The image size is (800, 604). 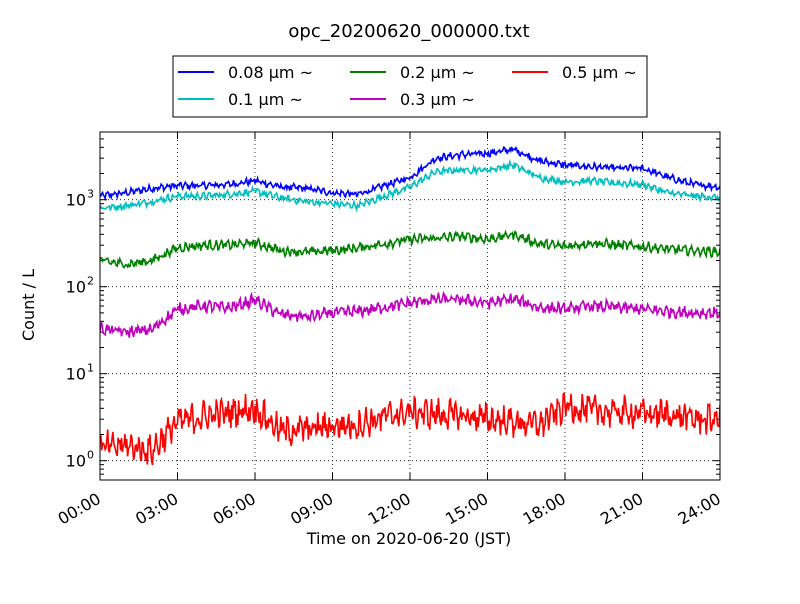 What do you see at coordinates (437, 99) in the screenshot?
I see `legend-label: 0.3 μm ~` at bounding box center [437, 99].